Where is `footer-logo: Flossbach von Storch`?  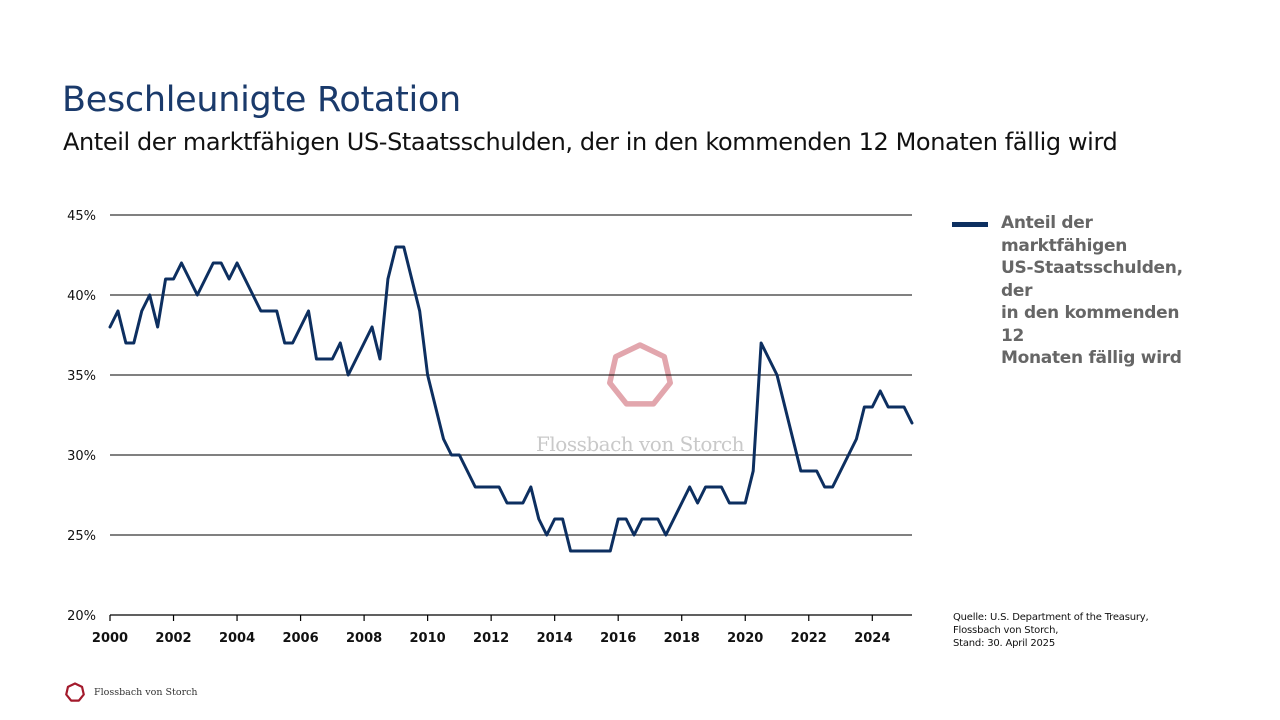
footer-logo: Flossbach von Storch is located at coordinates (131, 692).